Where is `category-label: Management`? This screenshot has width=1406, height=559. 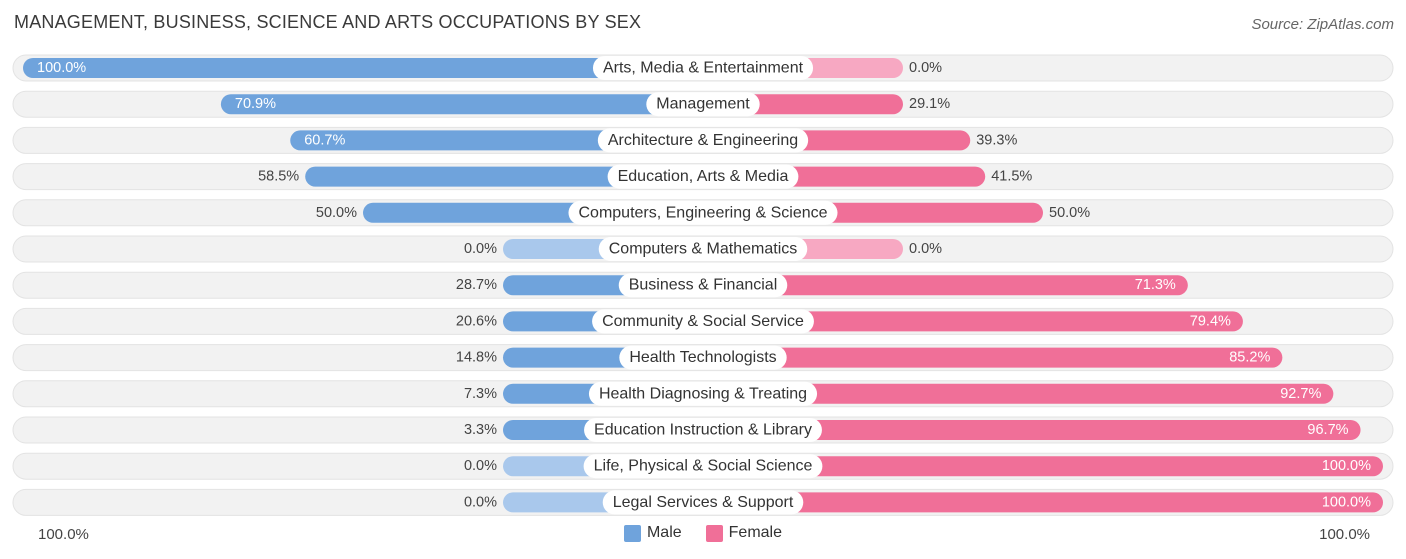
category-label: Management is located at coordinates (703, 104).